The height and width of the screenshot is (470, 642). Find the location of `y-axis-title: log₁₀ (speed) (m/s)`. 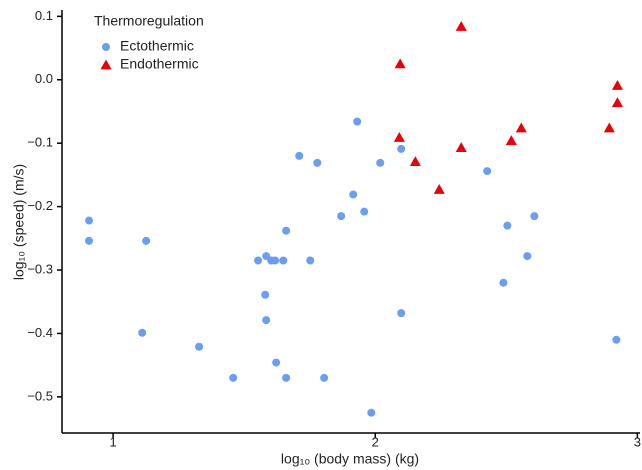

y-axis-title: log₁₀ (speed) (m/s) is located at coordinates (19, 222).